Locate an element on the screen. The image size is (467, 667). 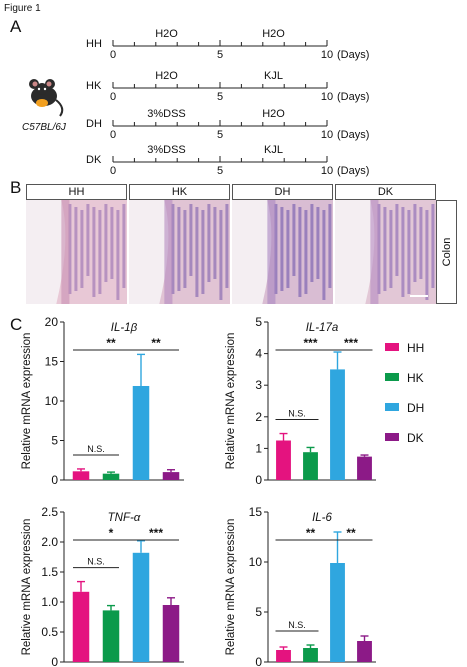
tissue-label-box: Colon is located at coordinates (446, 252).